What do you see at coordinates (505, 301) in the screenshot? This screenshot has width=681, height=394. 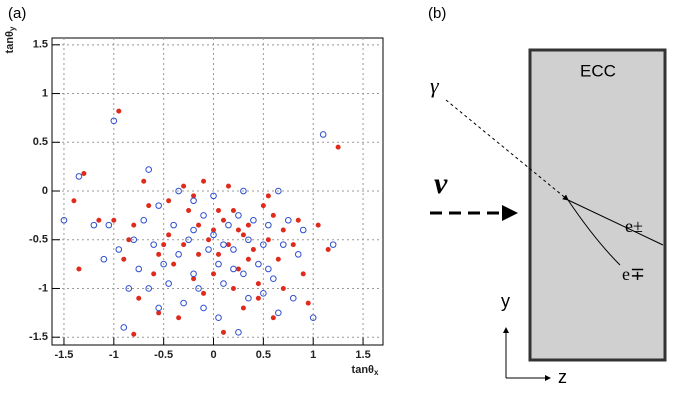 I see `axis-y-label: y` at bounding box center [505, 301].